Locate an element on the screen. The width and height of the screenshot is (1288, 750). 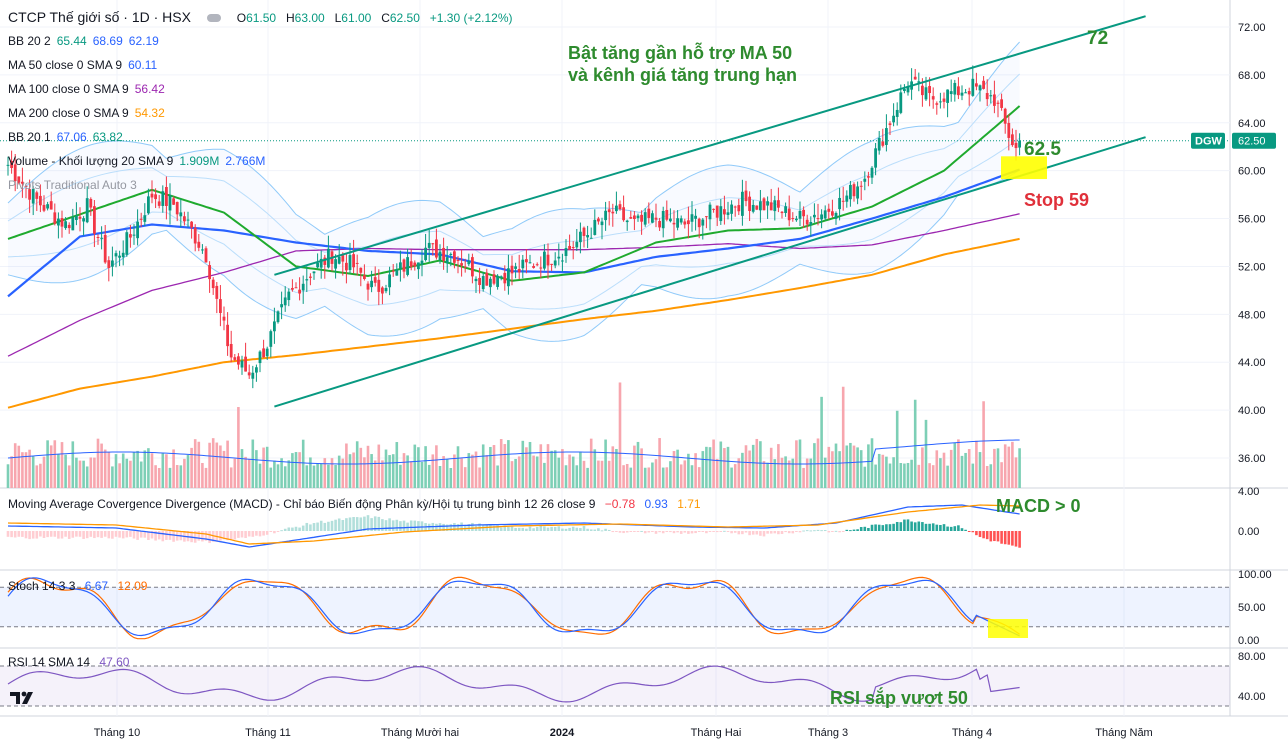
settings-icon is located at coordinates (213, 18).